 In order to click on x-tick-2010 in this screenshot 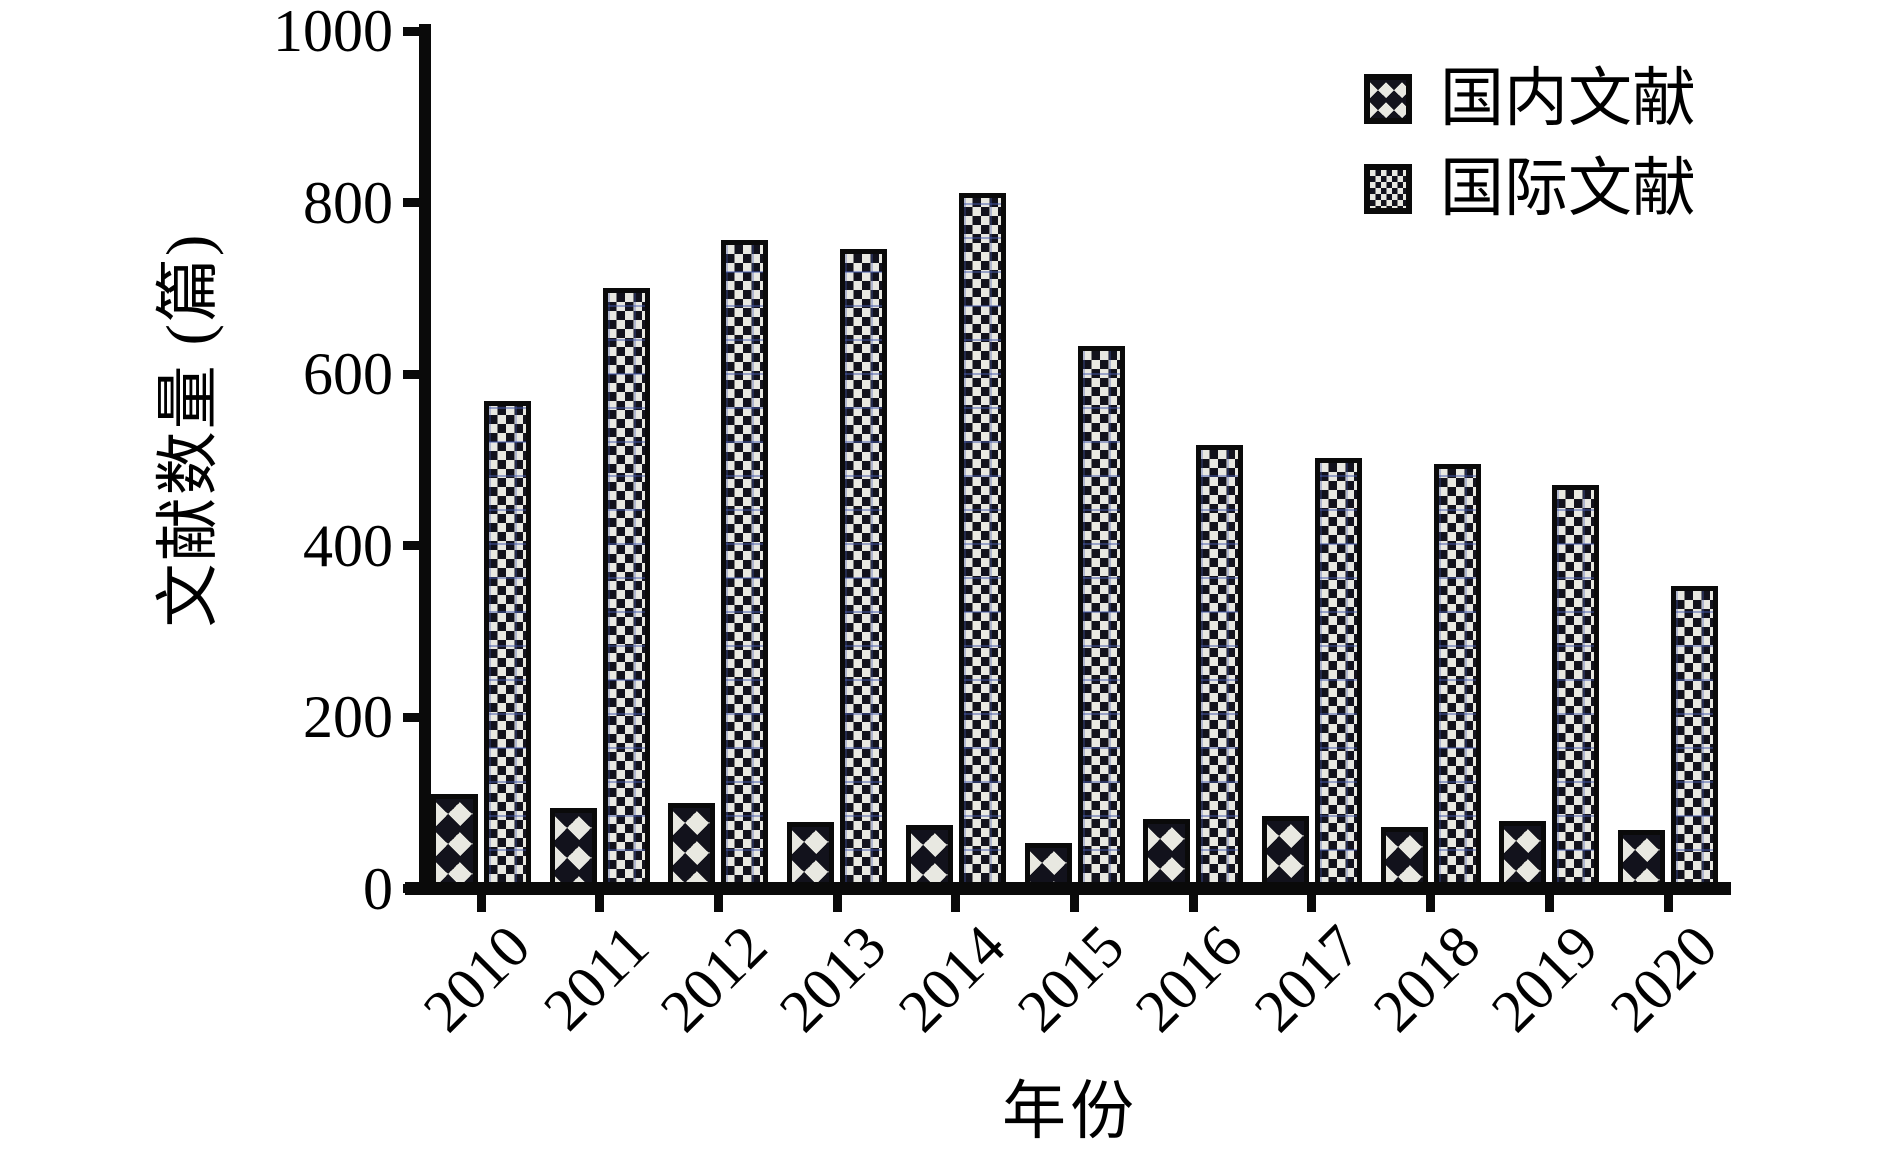, I will do `click(481, 903)`.